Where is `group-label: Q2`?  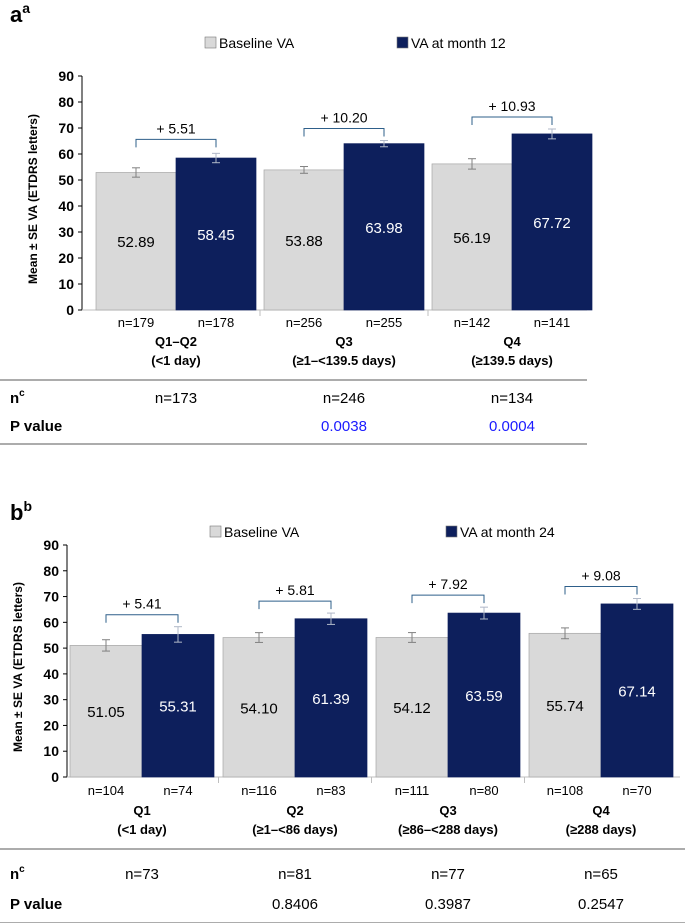 group-label: Q2 is located at coordinates (294, 810).